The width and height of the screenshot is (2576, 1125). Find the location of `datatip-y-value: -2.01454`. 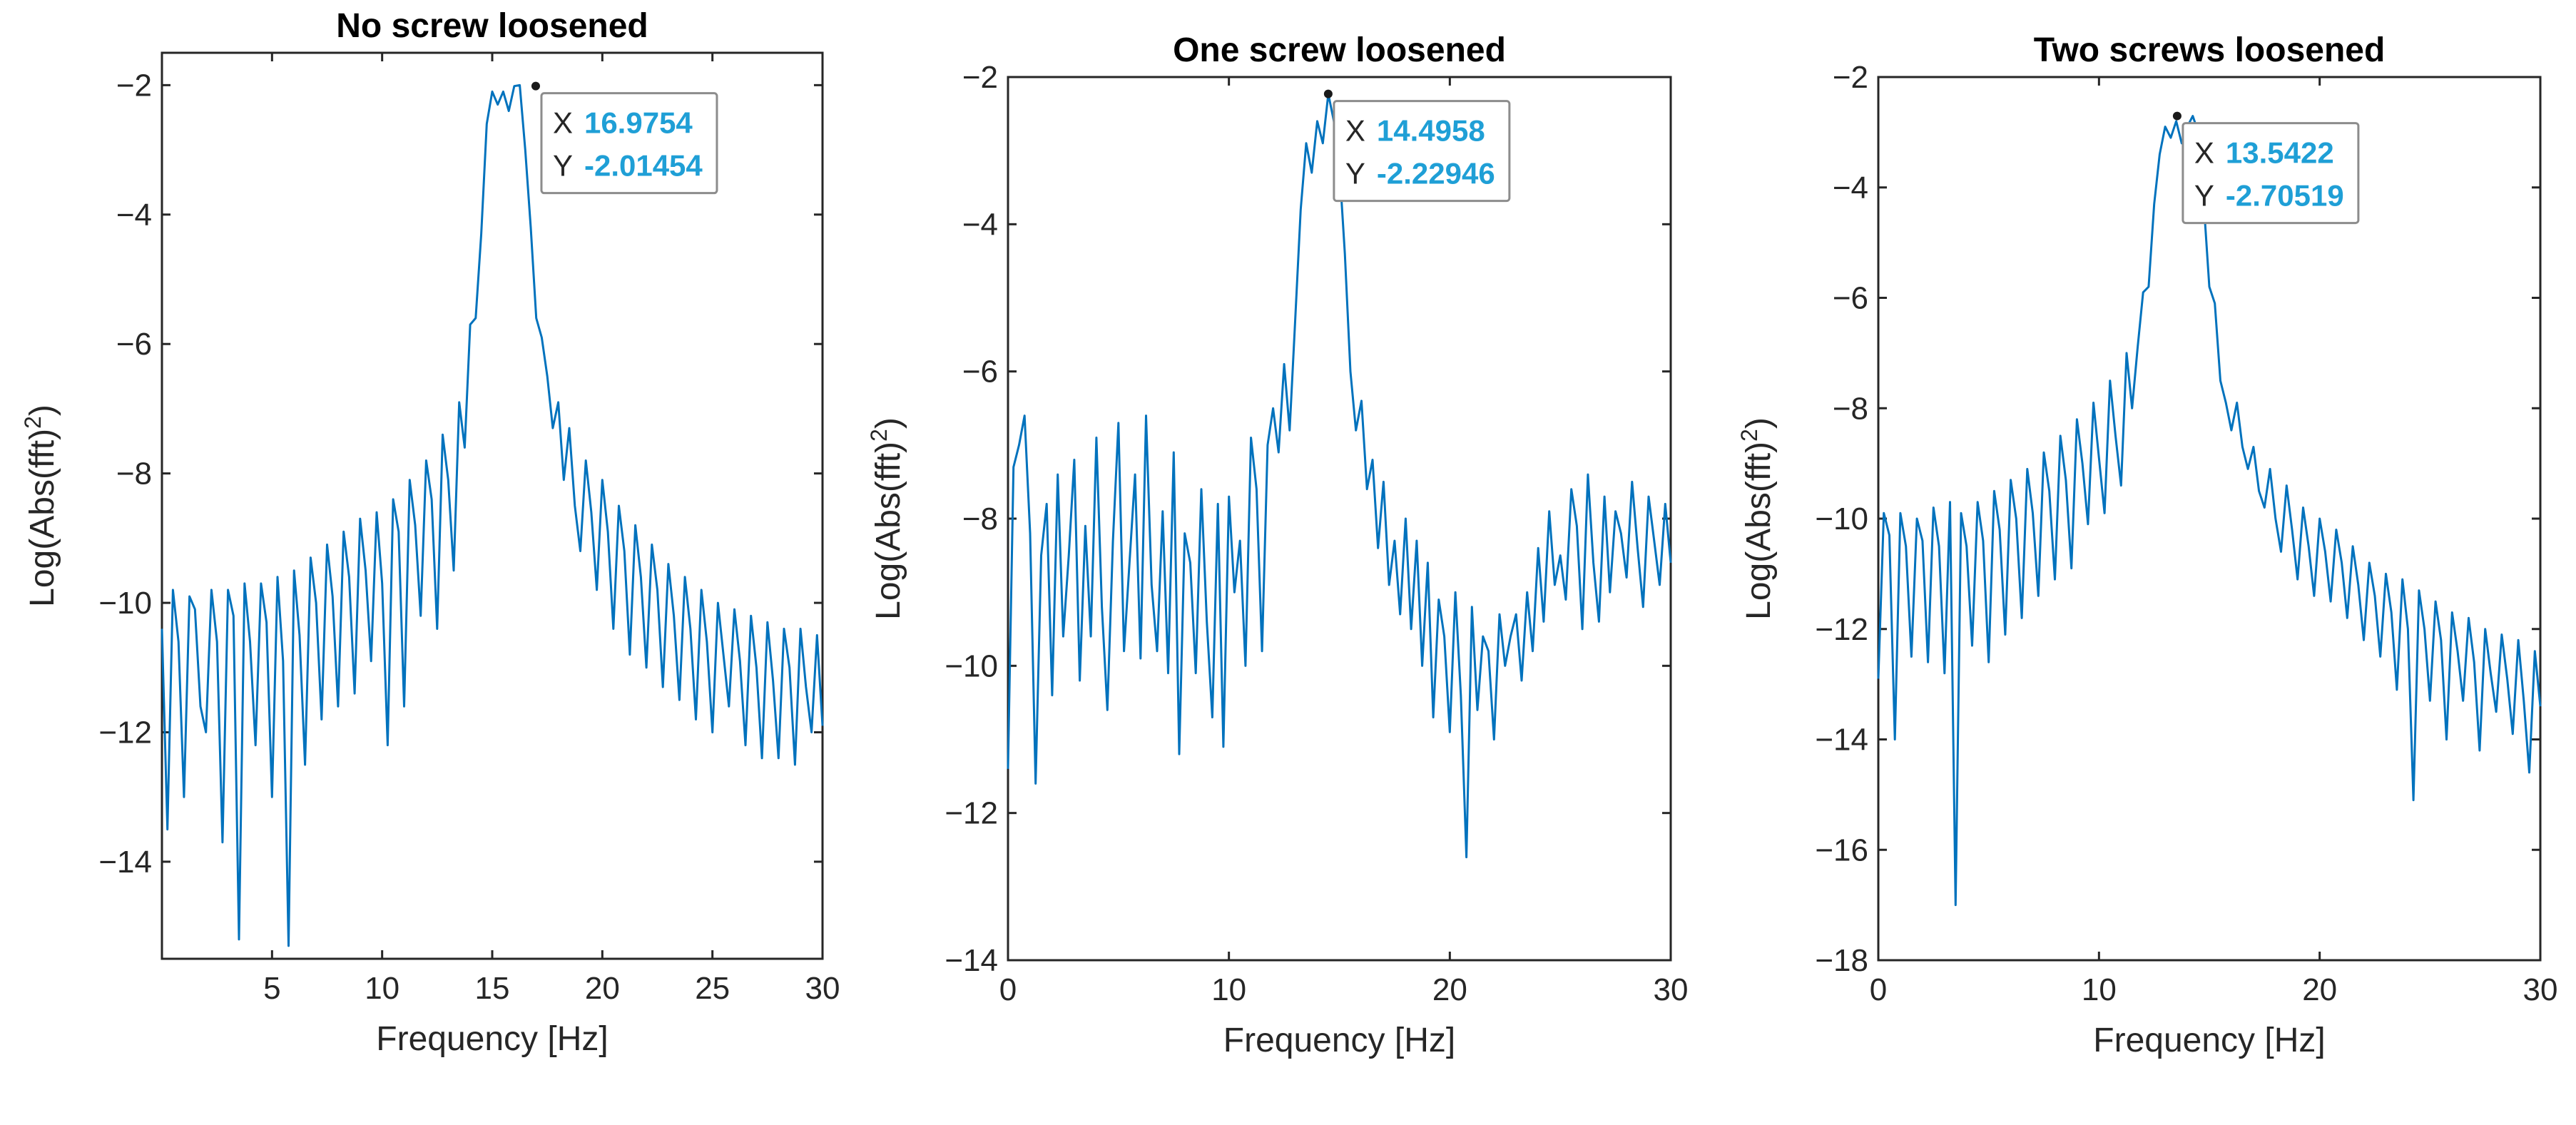

datatip-y-value: -2.01454 is located at coordinates (643, 166).